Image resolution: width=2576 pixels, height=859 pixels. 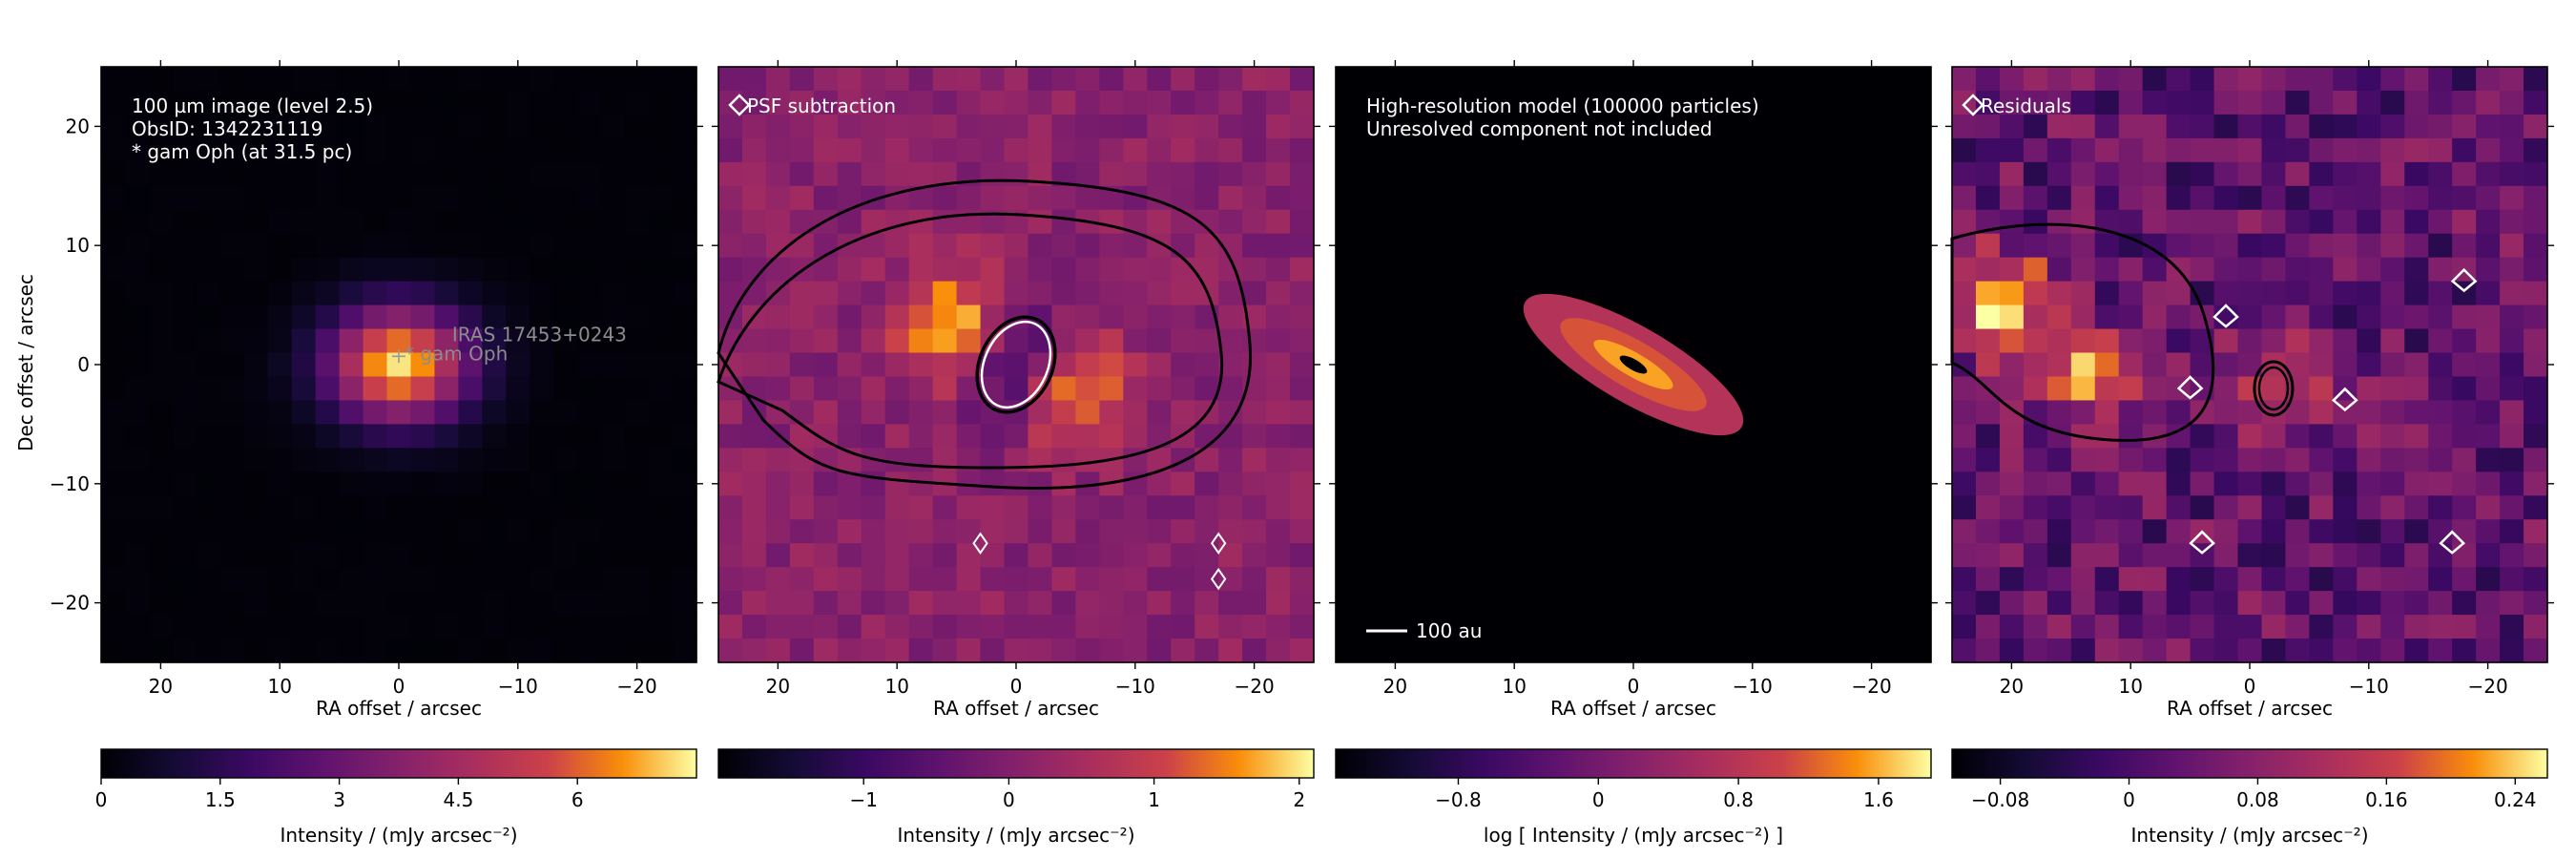 I want to click on contour-black, so click(x=985, y=334).